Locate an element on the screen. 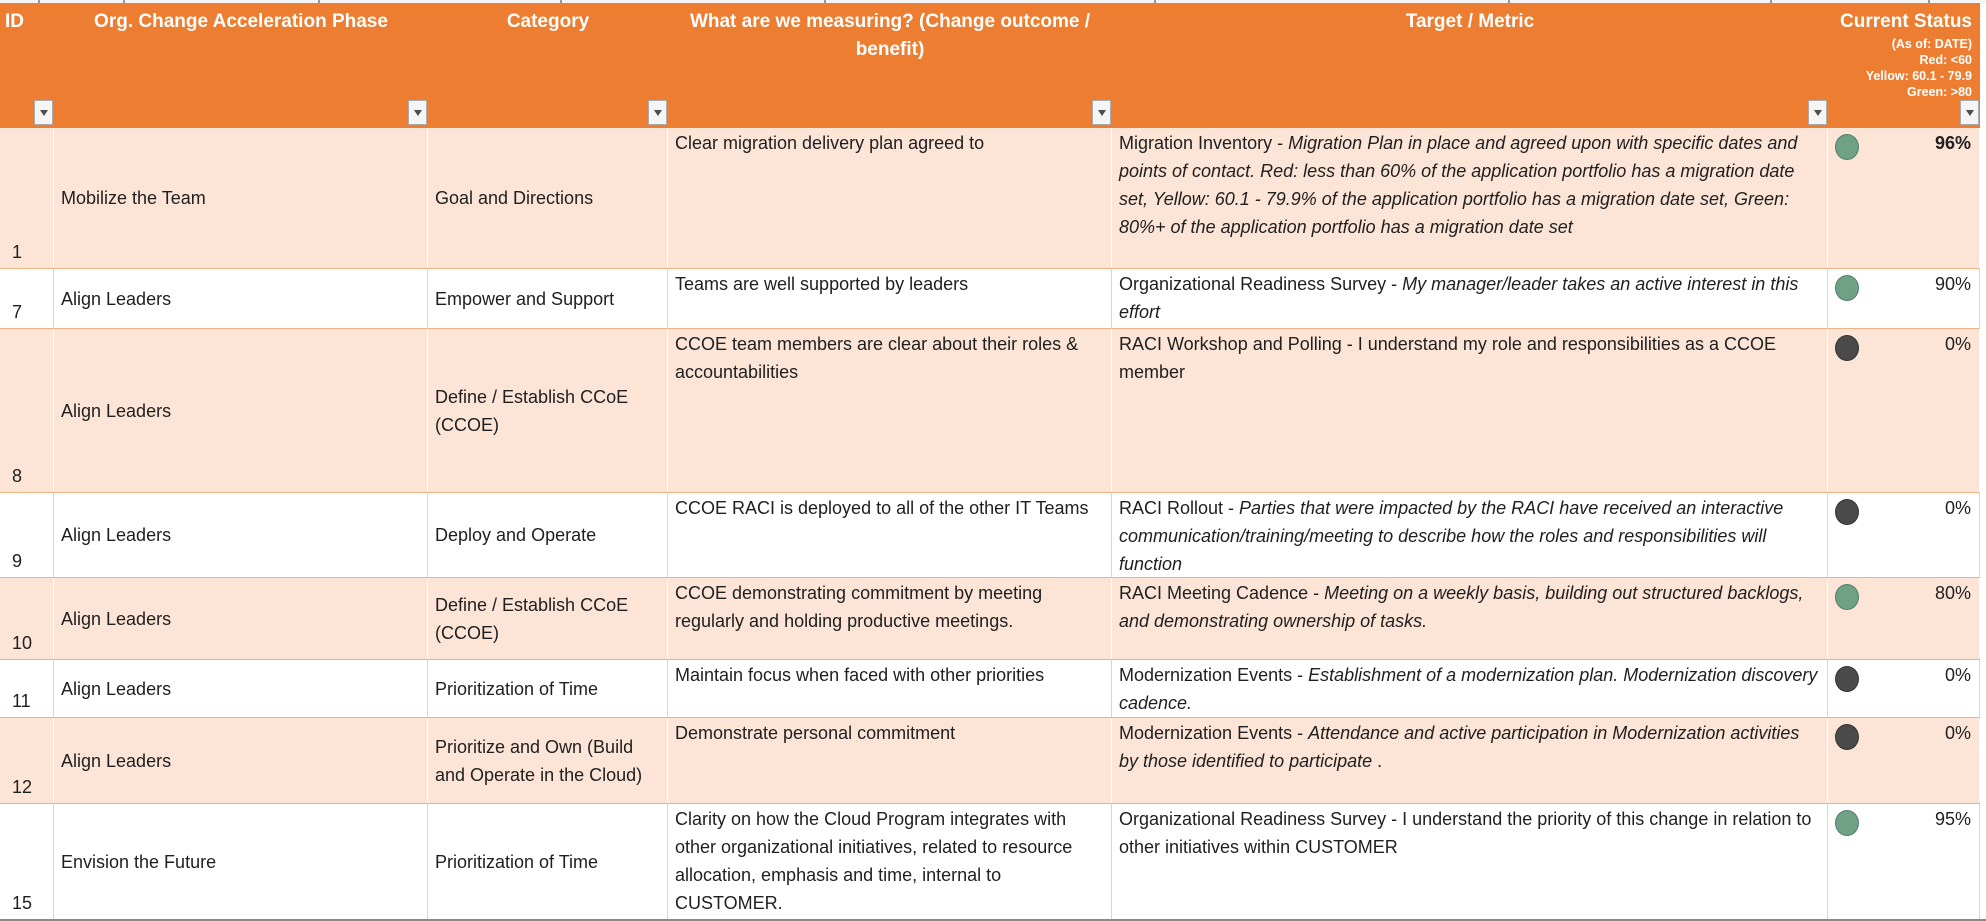 This screenshot has width=1986, height=921. cell-id: 9 is located at coordinates (27, 535).